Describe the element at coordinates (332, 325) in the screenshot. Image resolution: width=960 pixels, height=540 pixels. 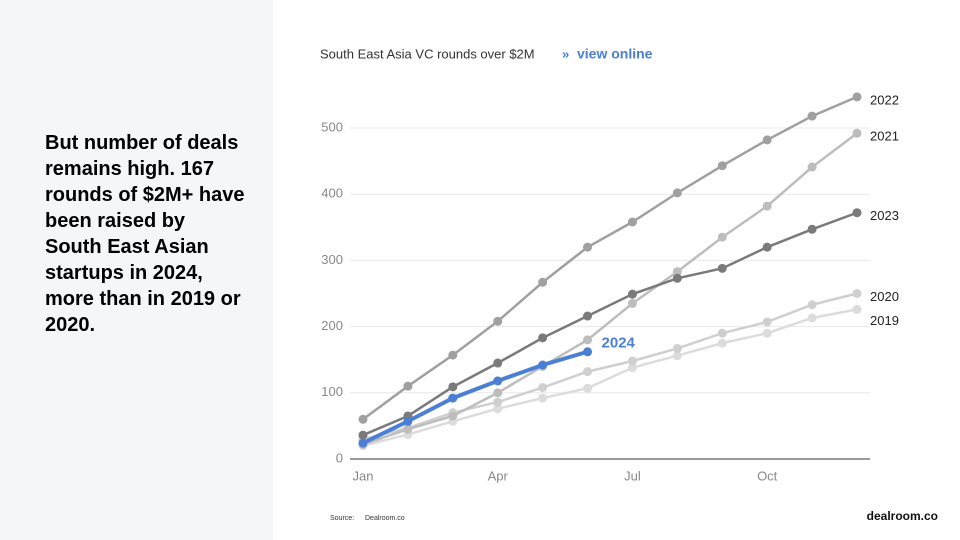
I see `y-tick-label: 200` at that location.